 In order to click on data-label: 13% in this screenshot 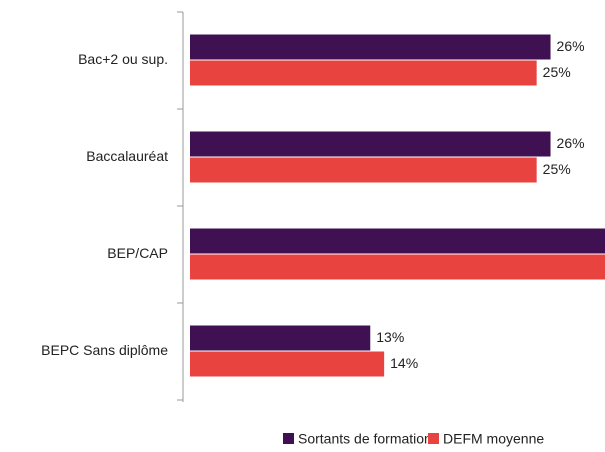, I will do `click(390, 337)`.